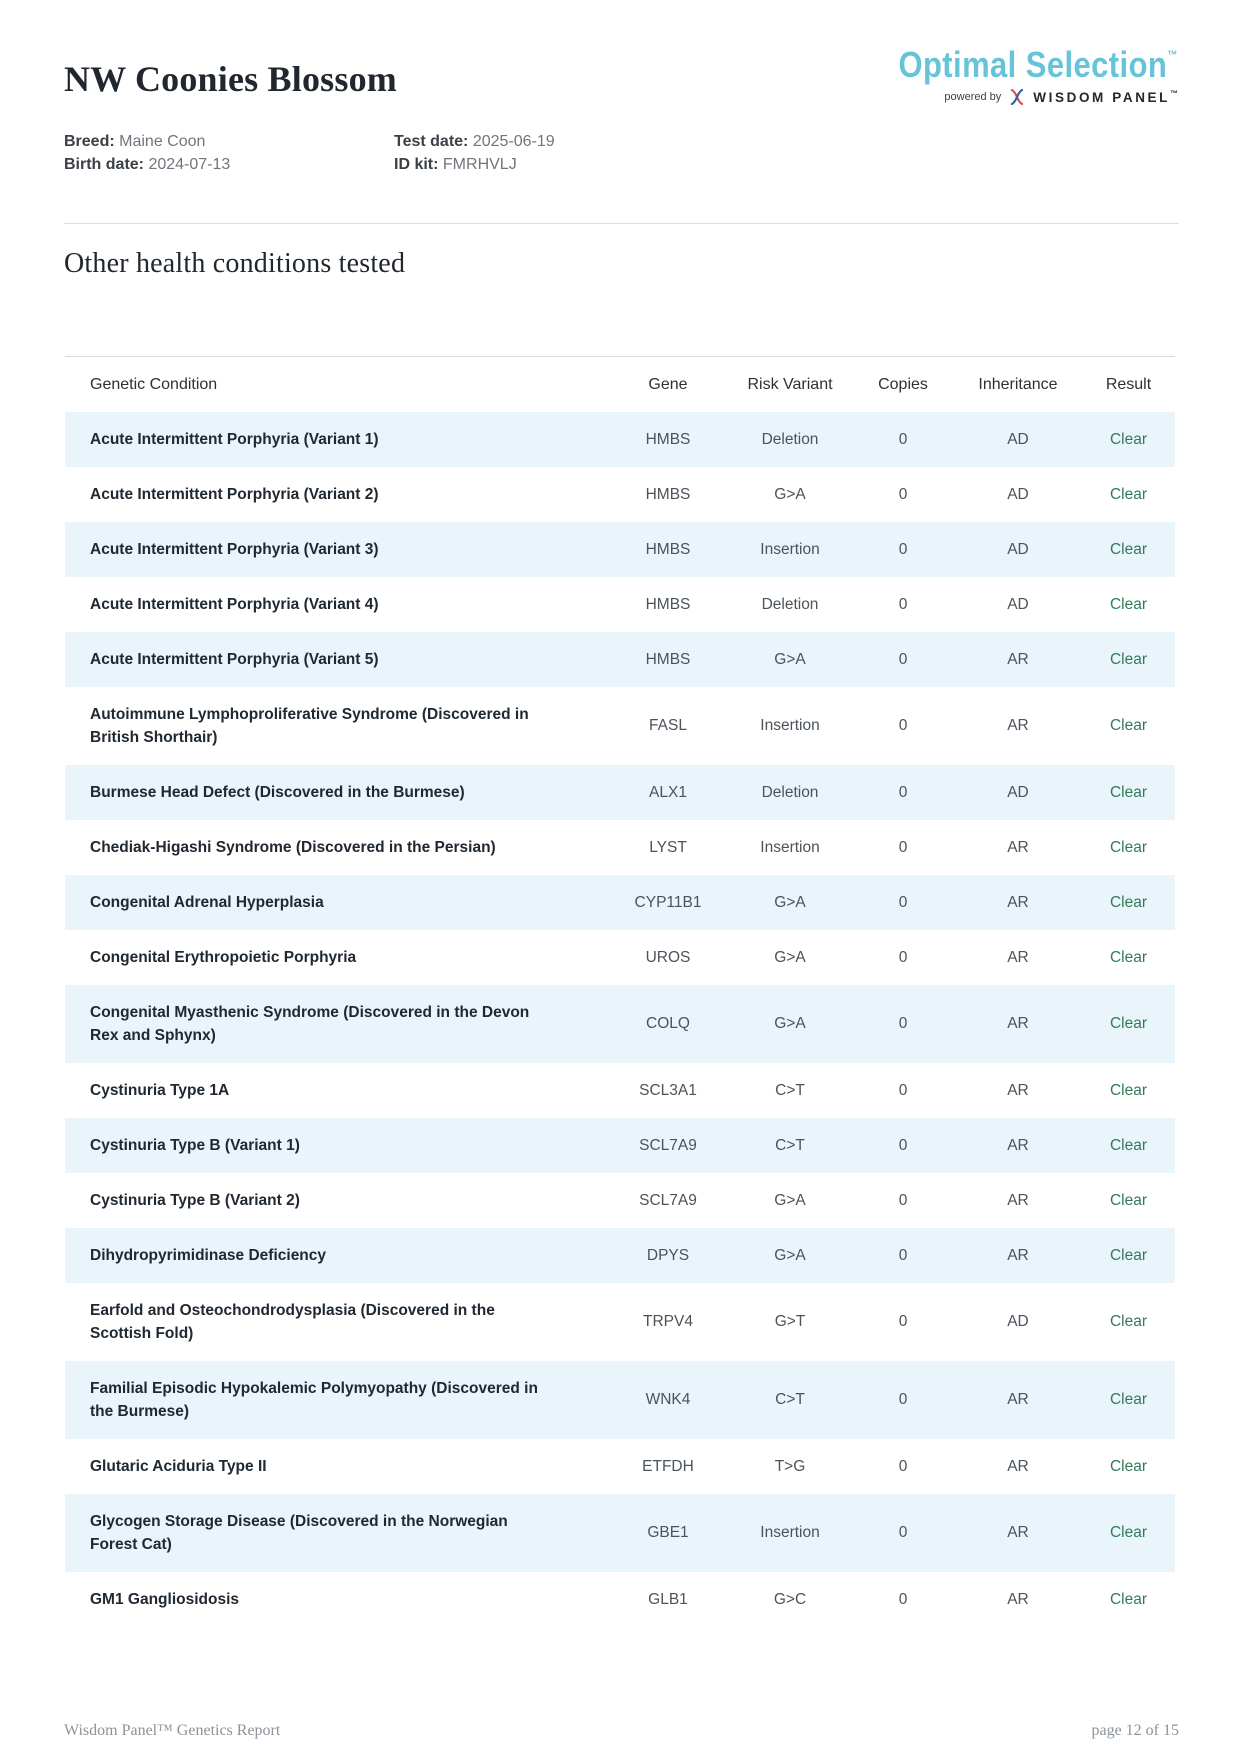  What do you see at coordinates (668, 902) in the screenshot?
I see `gene-cell: CYP11B1` at bounding box center [668, 902].